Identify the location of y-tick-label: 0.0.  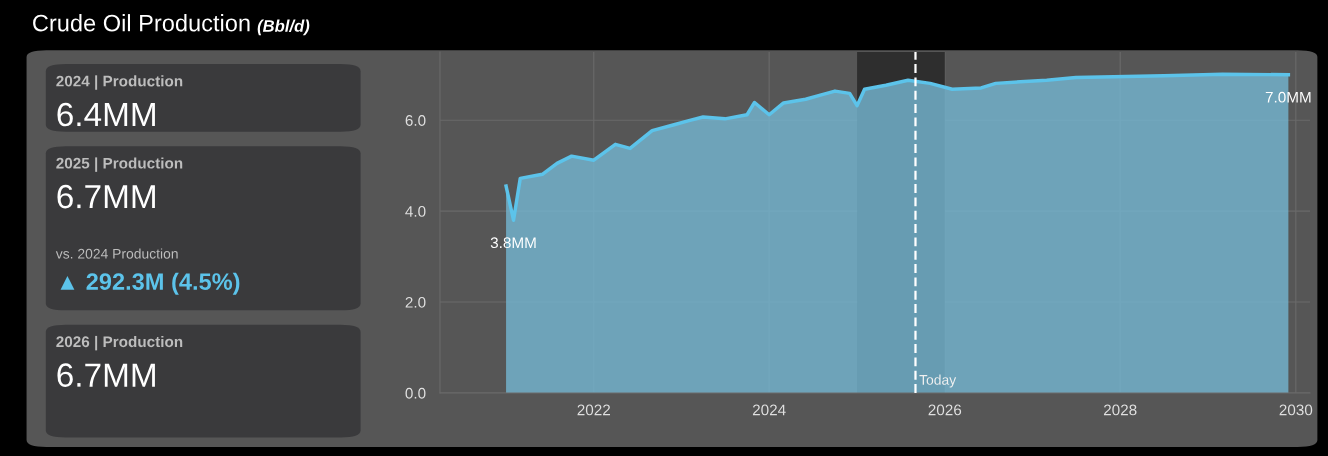
(415, 393).